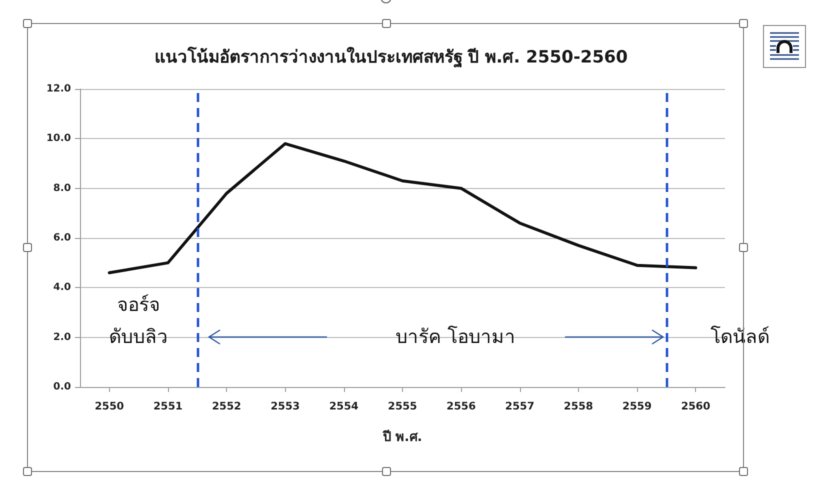 The width and height of the screenshot is (818, 486). Describe the element at coordinates (59, 138) in the screenshot. I see `y-tick-label: 10.0` at that location.